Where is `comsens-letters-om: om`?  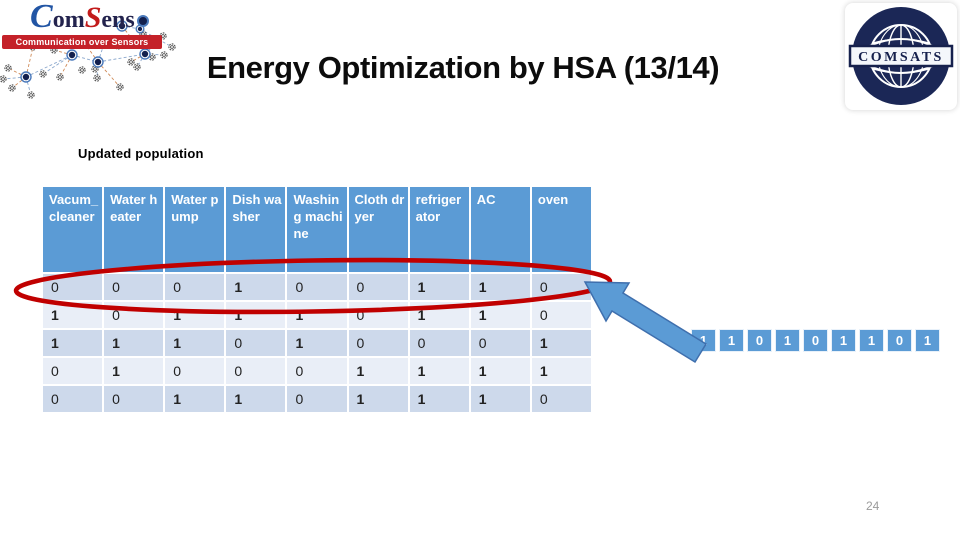 comsens-letters-om: om is located at coordinates (68, 20).